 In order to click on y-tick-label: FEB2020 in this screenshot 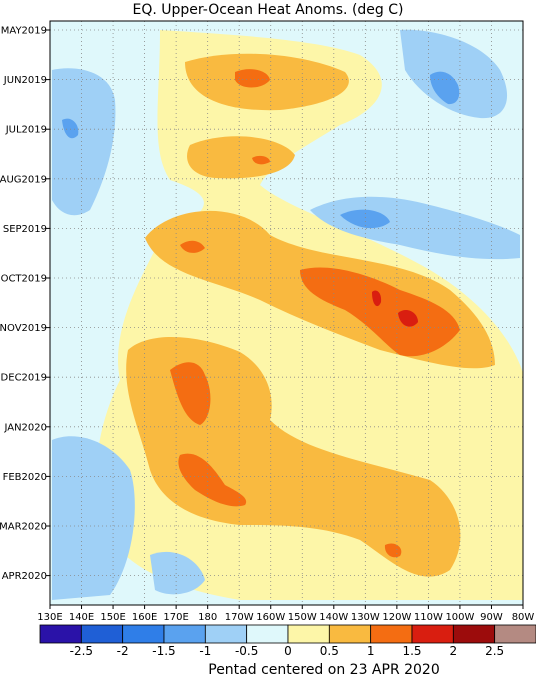, I will do `click(25, 477)`.